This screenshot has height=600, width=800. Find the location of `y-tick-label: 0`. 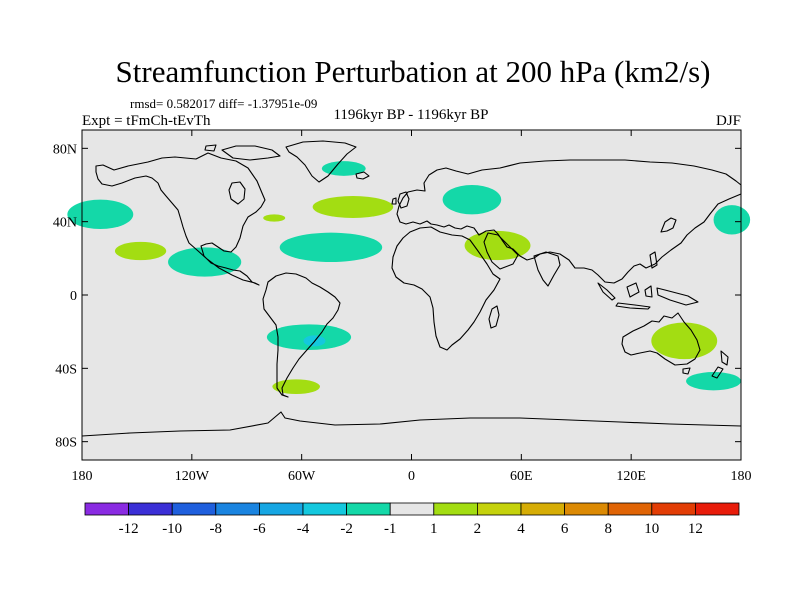

y-tick-label: 0 is located at coordinates (73, 296).